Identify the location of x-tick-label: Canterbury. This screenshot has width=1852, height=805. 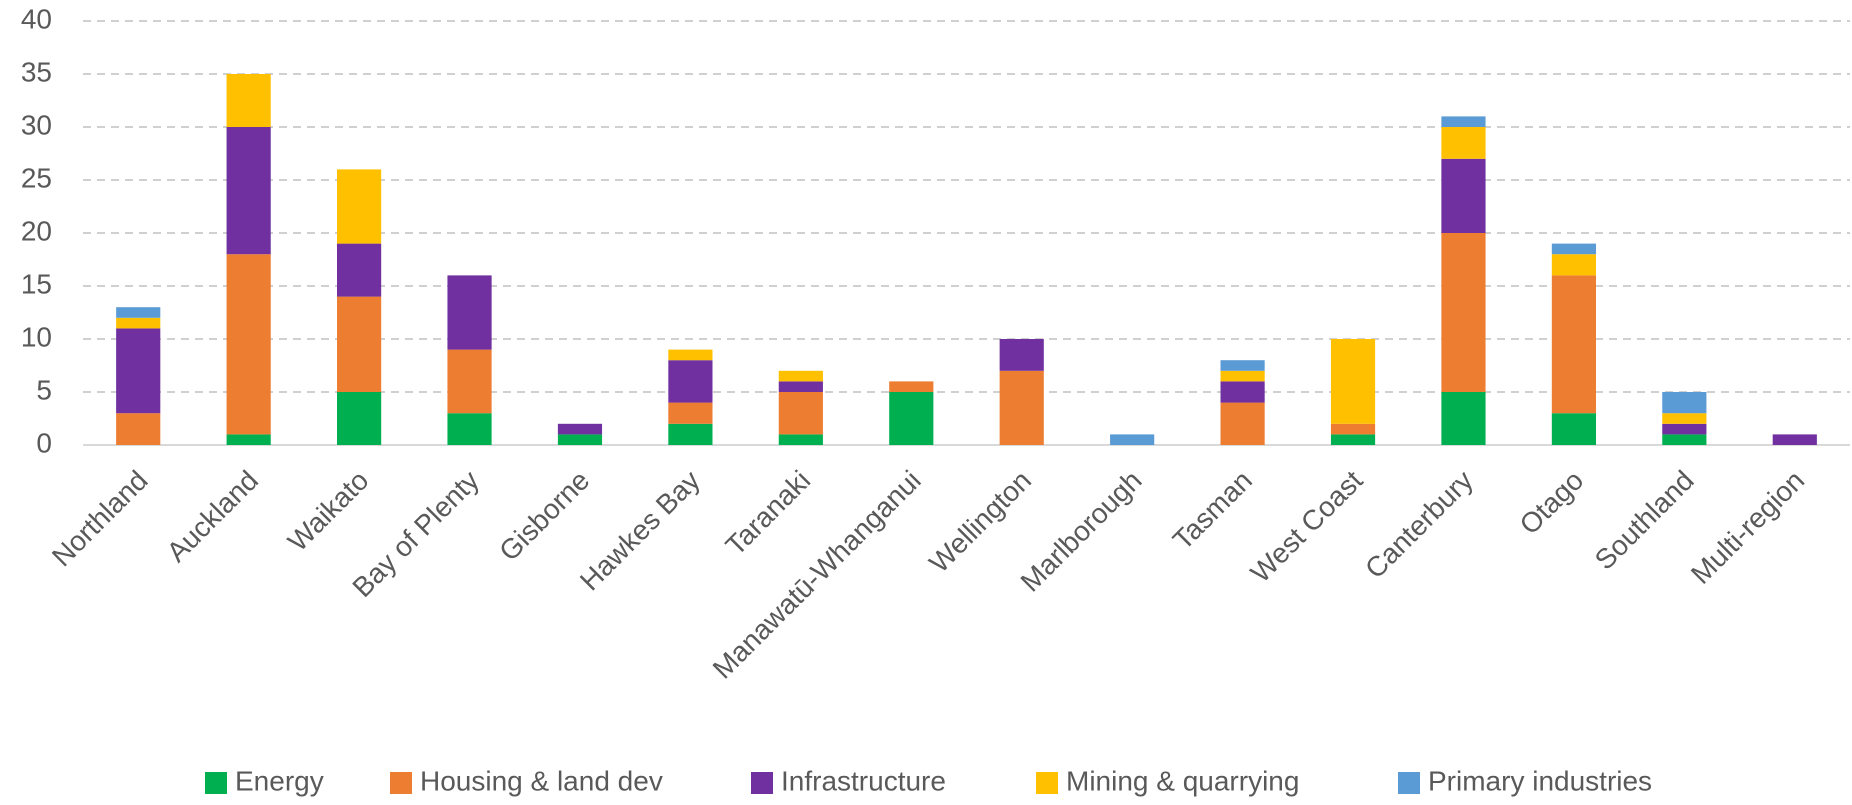
(1419, 525).